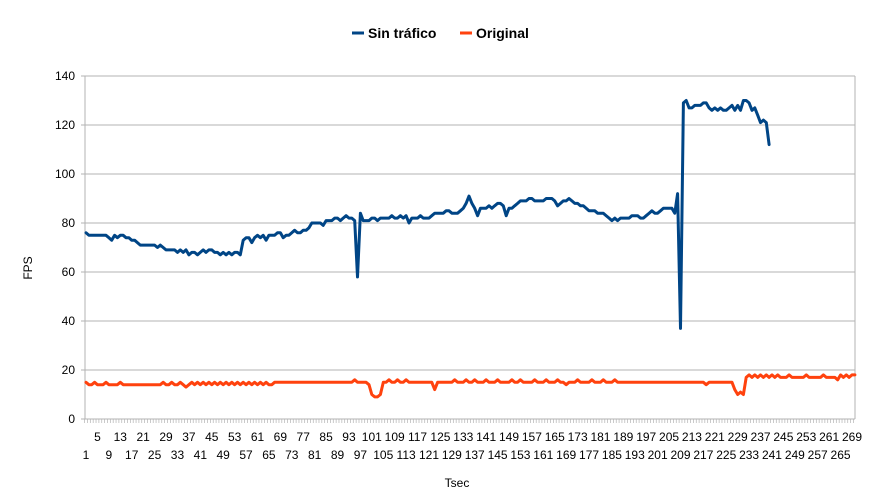 This screenshot has width=889, height=501. What do you see at coordinates (235, 437) in the screenshot?
I see `x-tick-label: 53` at bounding box center [235, 437].